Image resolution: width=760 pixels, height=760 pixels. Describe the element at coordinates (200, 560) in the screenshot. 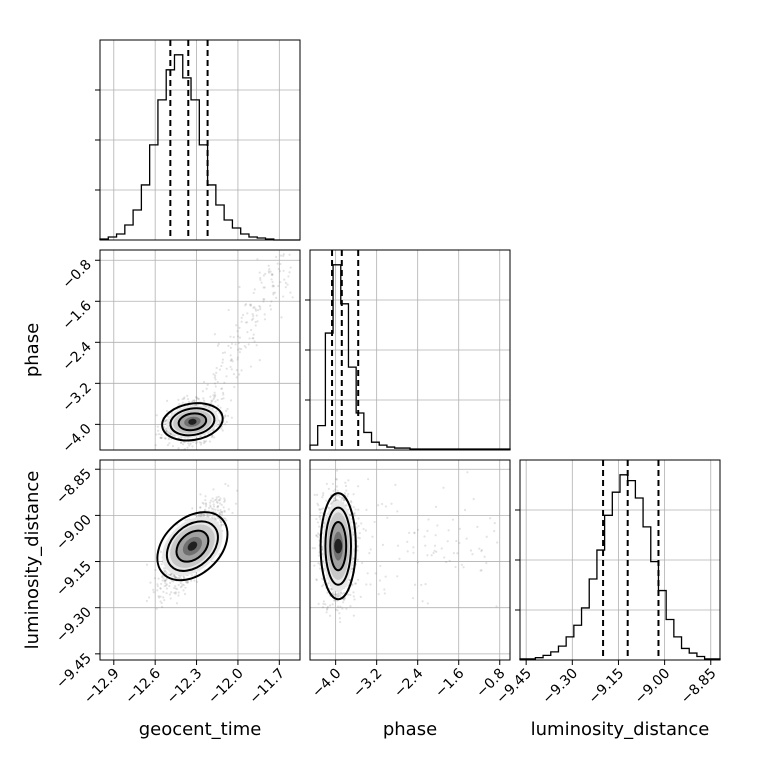

I see `panel-frame` at that location.